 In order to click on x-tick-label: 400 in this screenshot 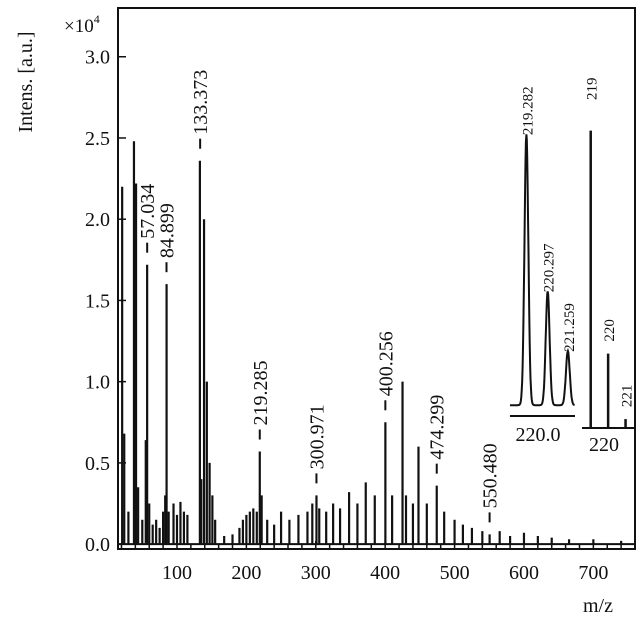, I will do `click(385, 573)`.